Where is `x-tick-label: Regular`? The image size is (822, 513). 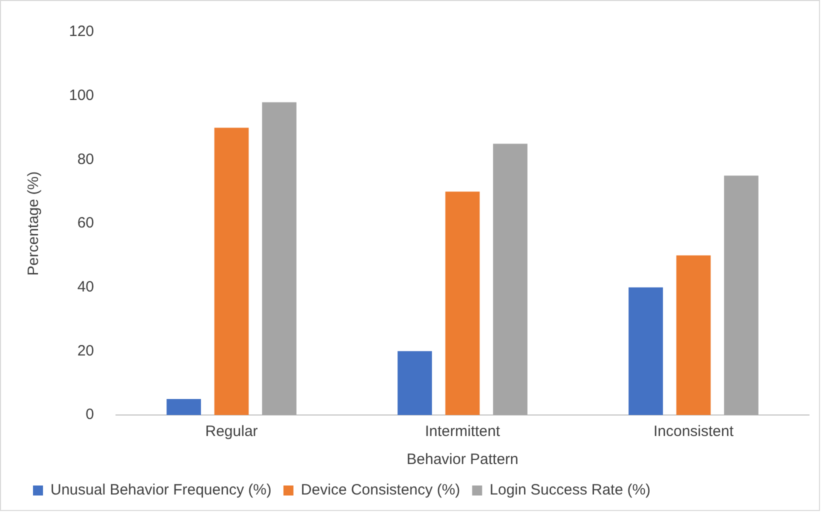 x-tick-label: Regular is located at coordinates (231, 431).